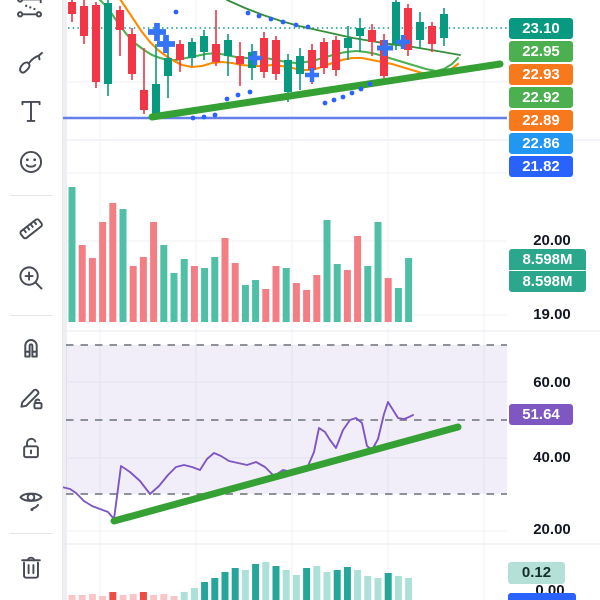 This screenshot has width=600, height=600. Describe the element at coordinates (29, 9) in the screenshot. I see `projection-tool-icon` at that location.